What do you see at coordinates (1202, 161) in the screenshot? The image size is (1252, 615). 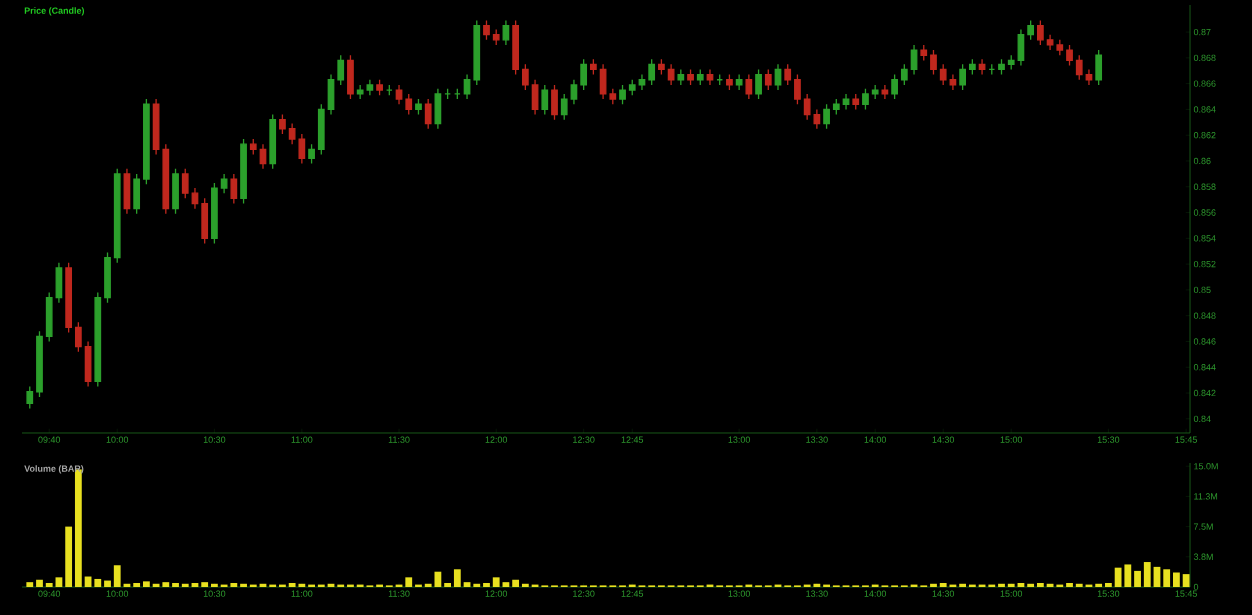 I see `y-tick-label: 0.86` at bounding box center [1202, 161].